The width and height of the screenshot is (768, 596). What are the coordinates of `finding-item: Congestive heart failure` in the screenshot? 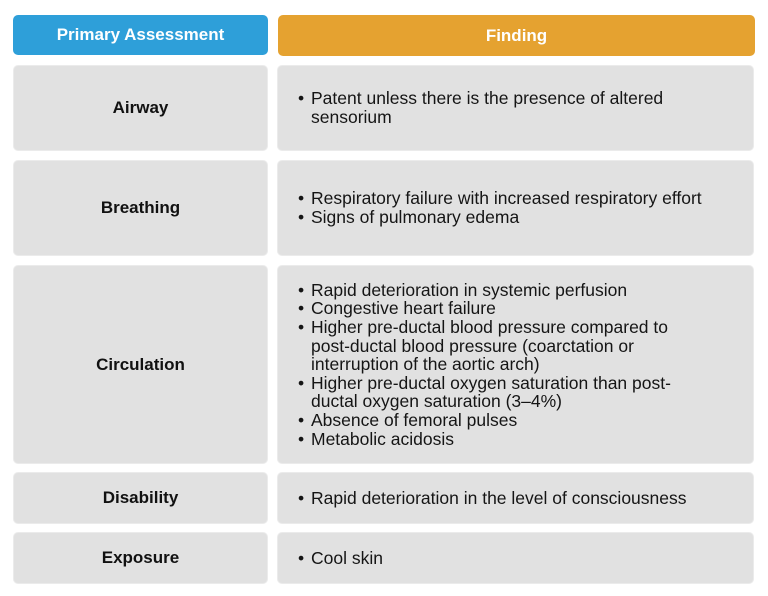 It's located at (503, 308).